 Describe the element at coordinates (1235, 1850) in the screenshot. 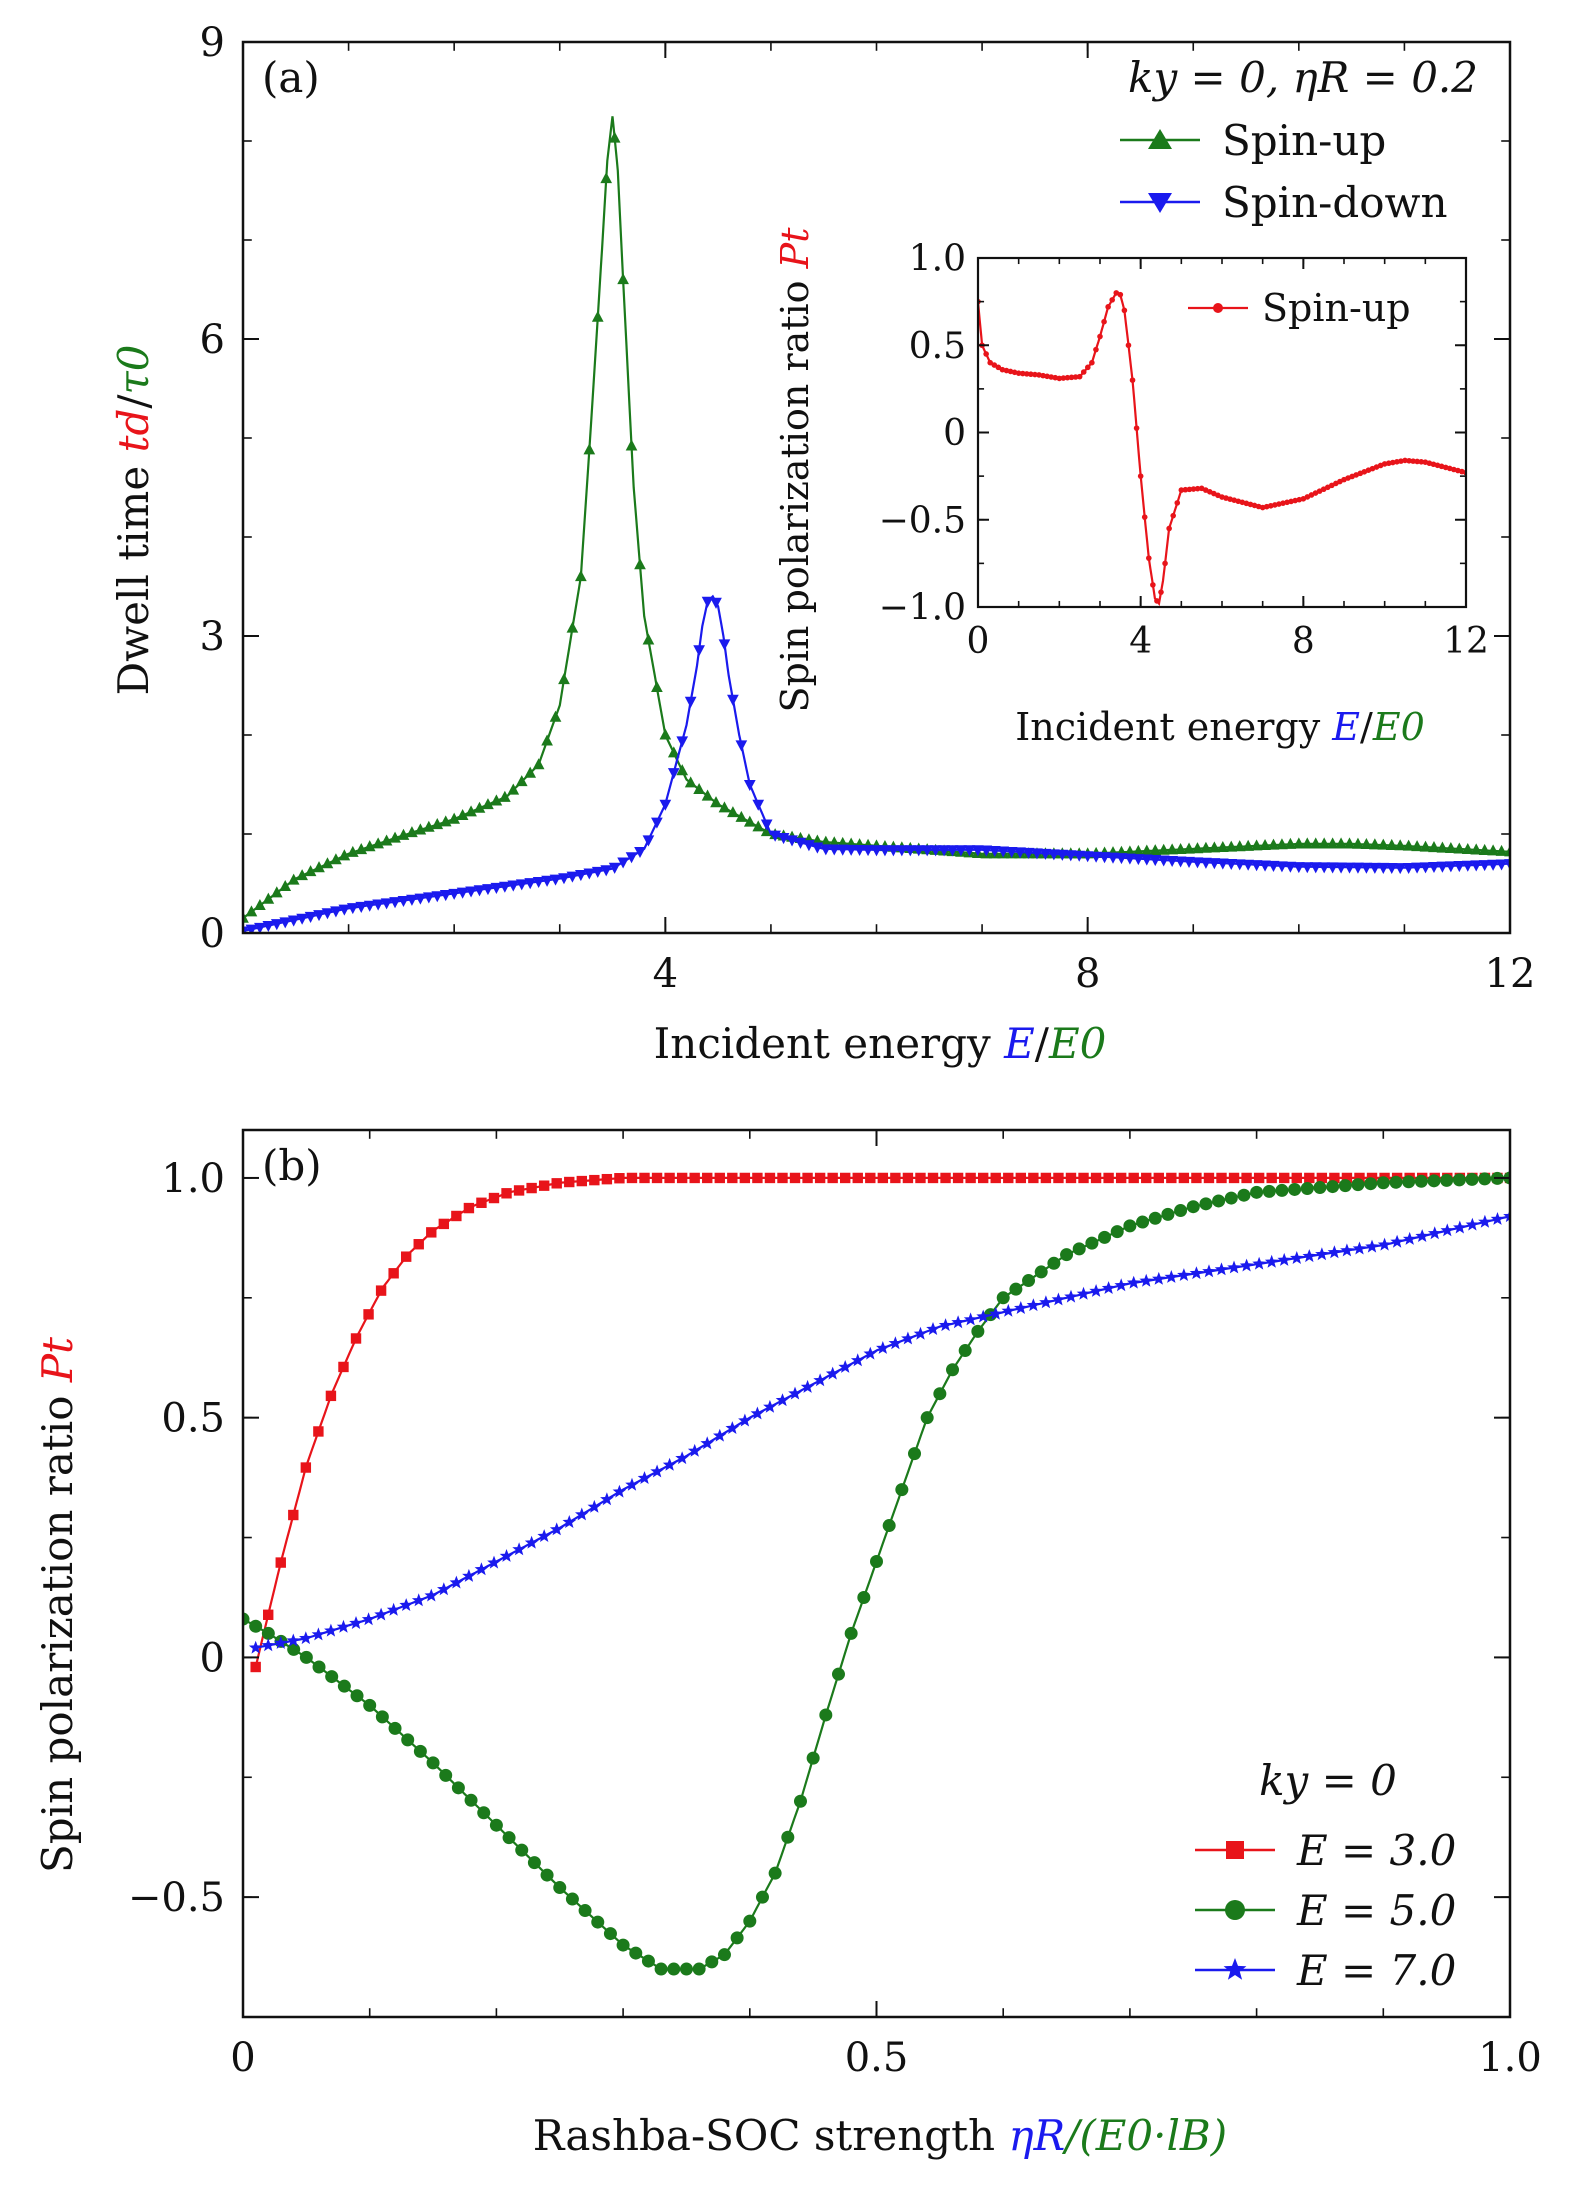

I see `legend-marker-e3` at that location.